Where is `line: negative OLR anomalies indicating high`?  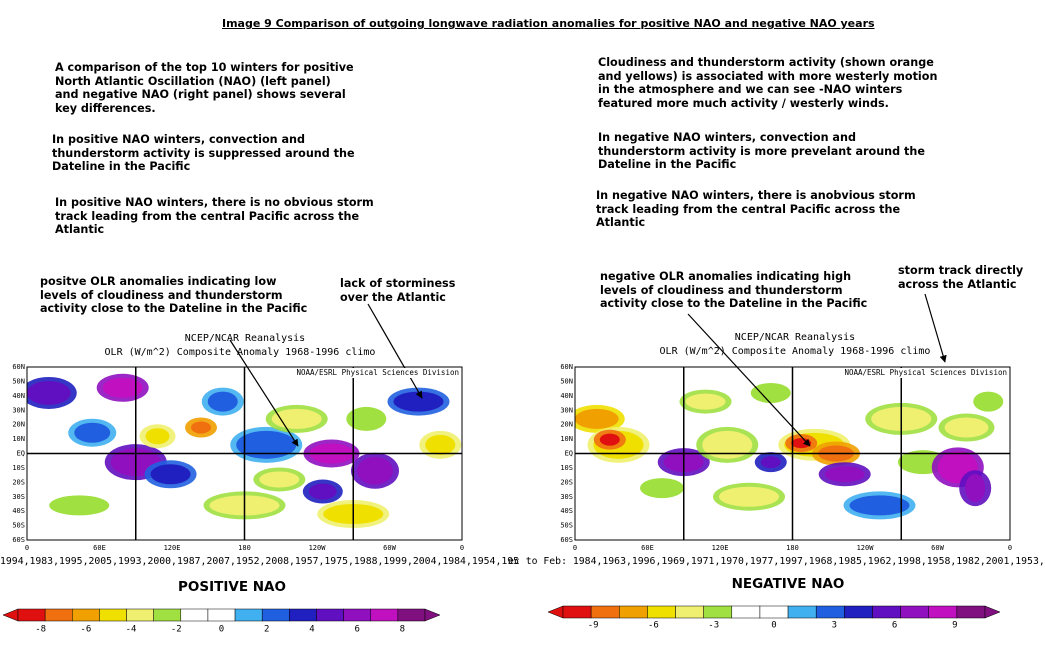 line: negative OLR anomalies indicating high is located at coordinates (726, 276).